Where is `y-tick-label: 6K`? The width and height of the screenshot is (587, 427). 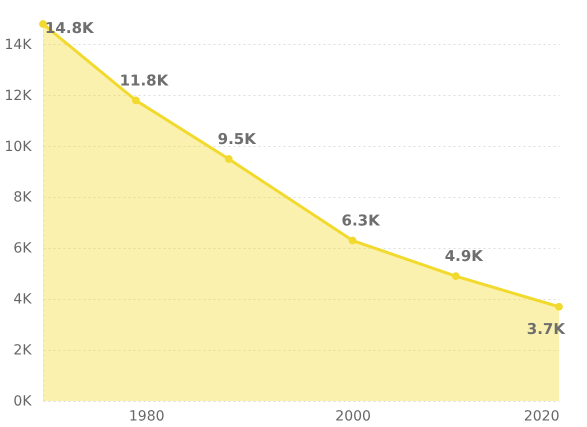
y-tick-label: 6K is located at coordinates (22, 248).